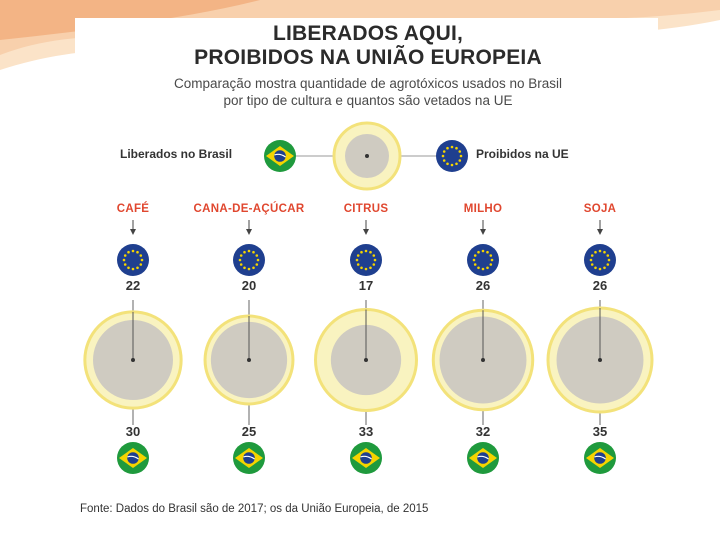 This screenshot has width=720, height=540. Describe the element at coordinates (366, 285) in the screenshot. I see `eu-banned-count: 17` at that location.